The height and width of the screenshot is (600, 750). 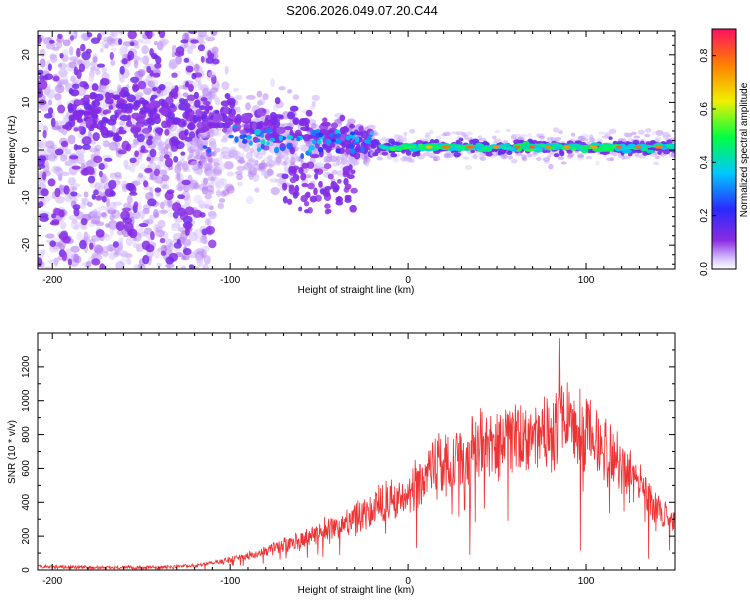 I want to click on spectrogram-y-tick-label: -20, so click(x=26, y=245).